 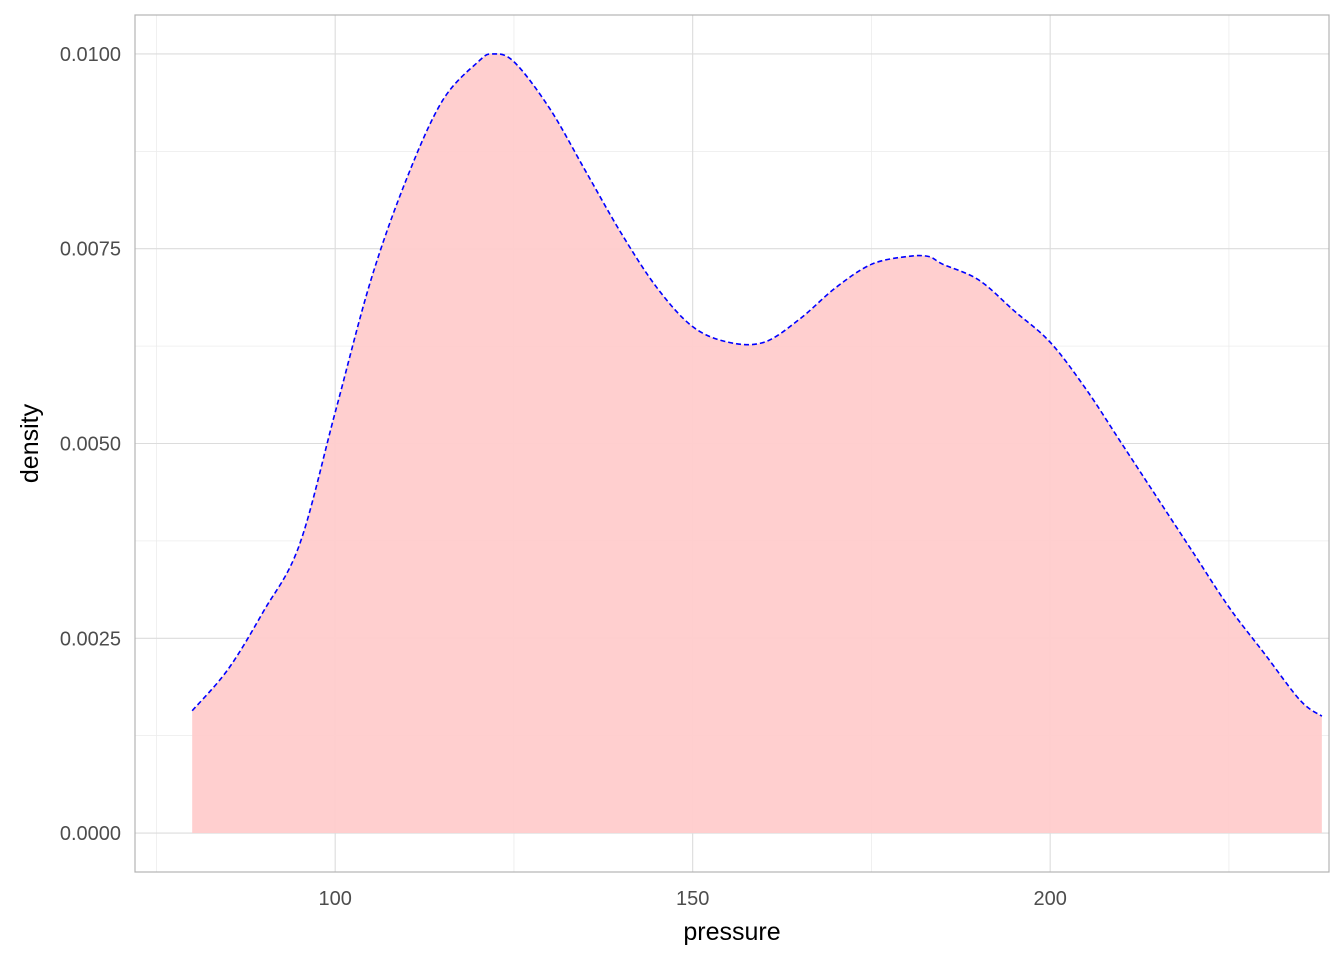 What do you see at coordinates (90, 834) in the screenshot?
I see `y-tick-label: 0.0000` at bounding box center [90, 834].